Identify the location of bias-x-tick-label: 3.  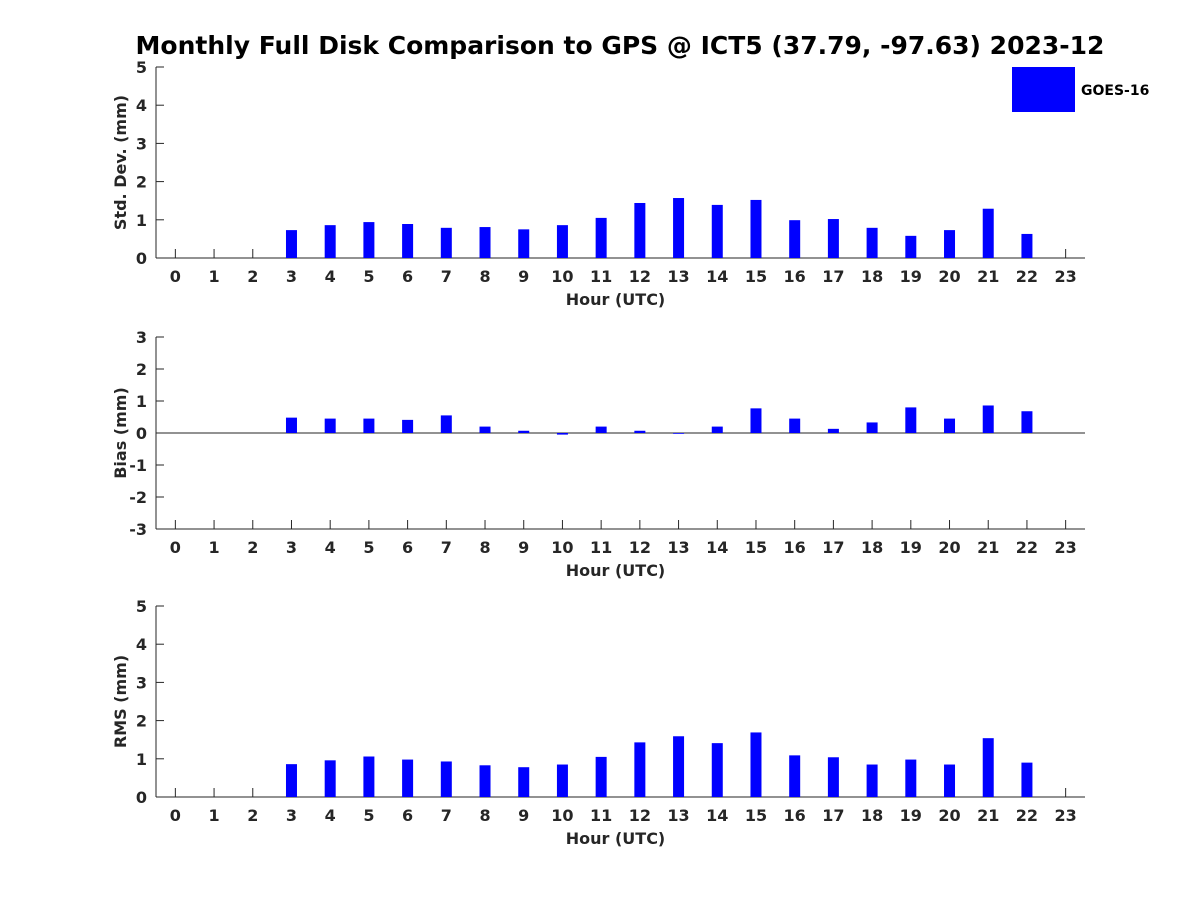
(291, 547).